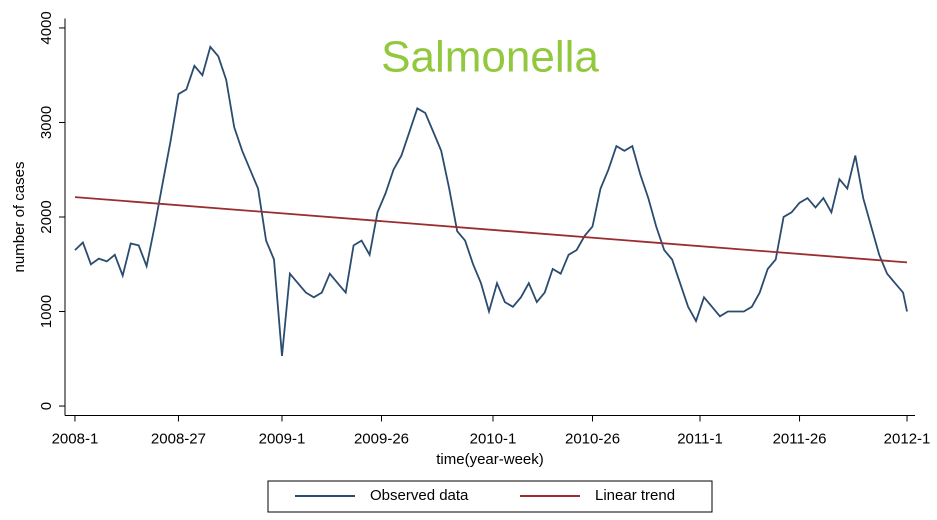 The image size is (937, 520). What do you see at coordinates (490, 57) in the screenshot?
I see `chart-title: Salmonella` at bounding box center [490, 57].